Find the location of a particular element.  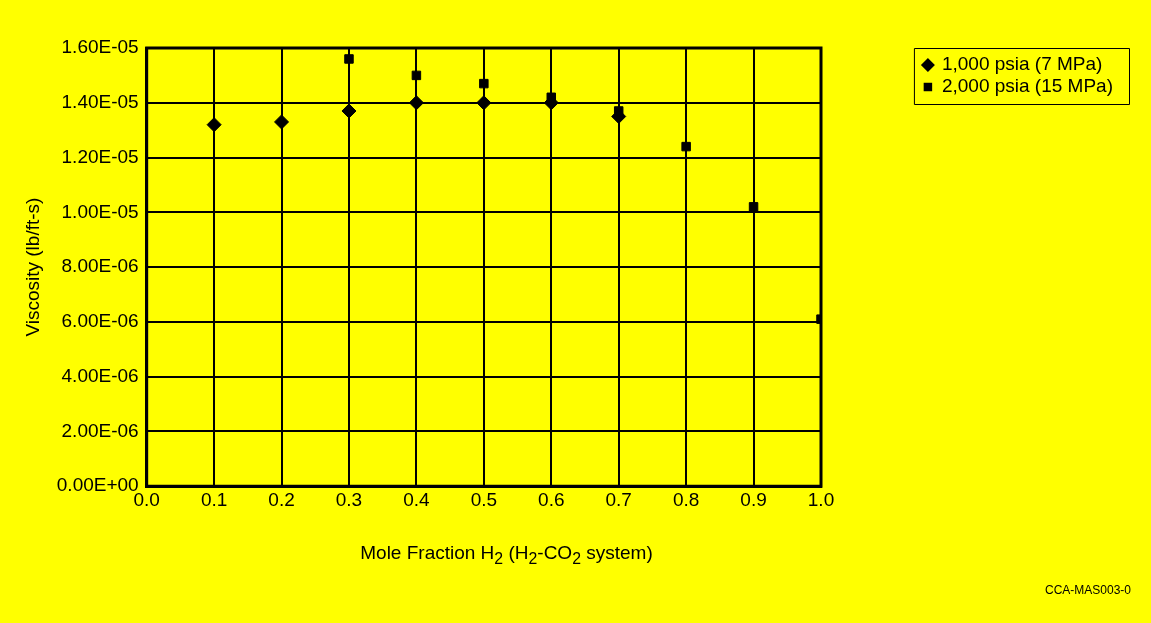

x-tick-label: 1.0 is located at coordinates (821, 499).